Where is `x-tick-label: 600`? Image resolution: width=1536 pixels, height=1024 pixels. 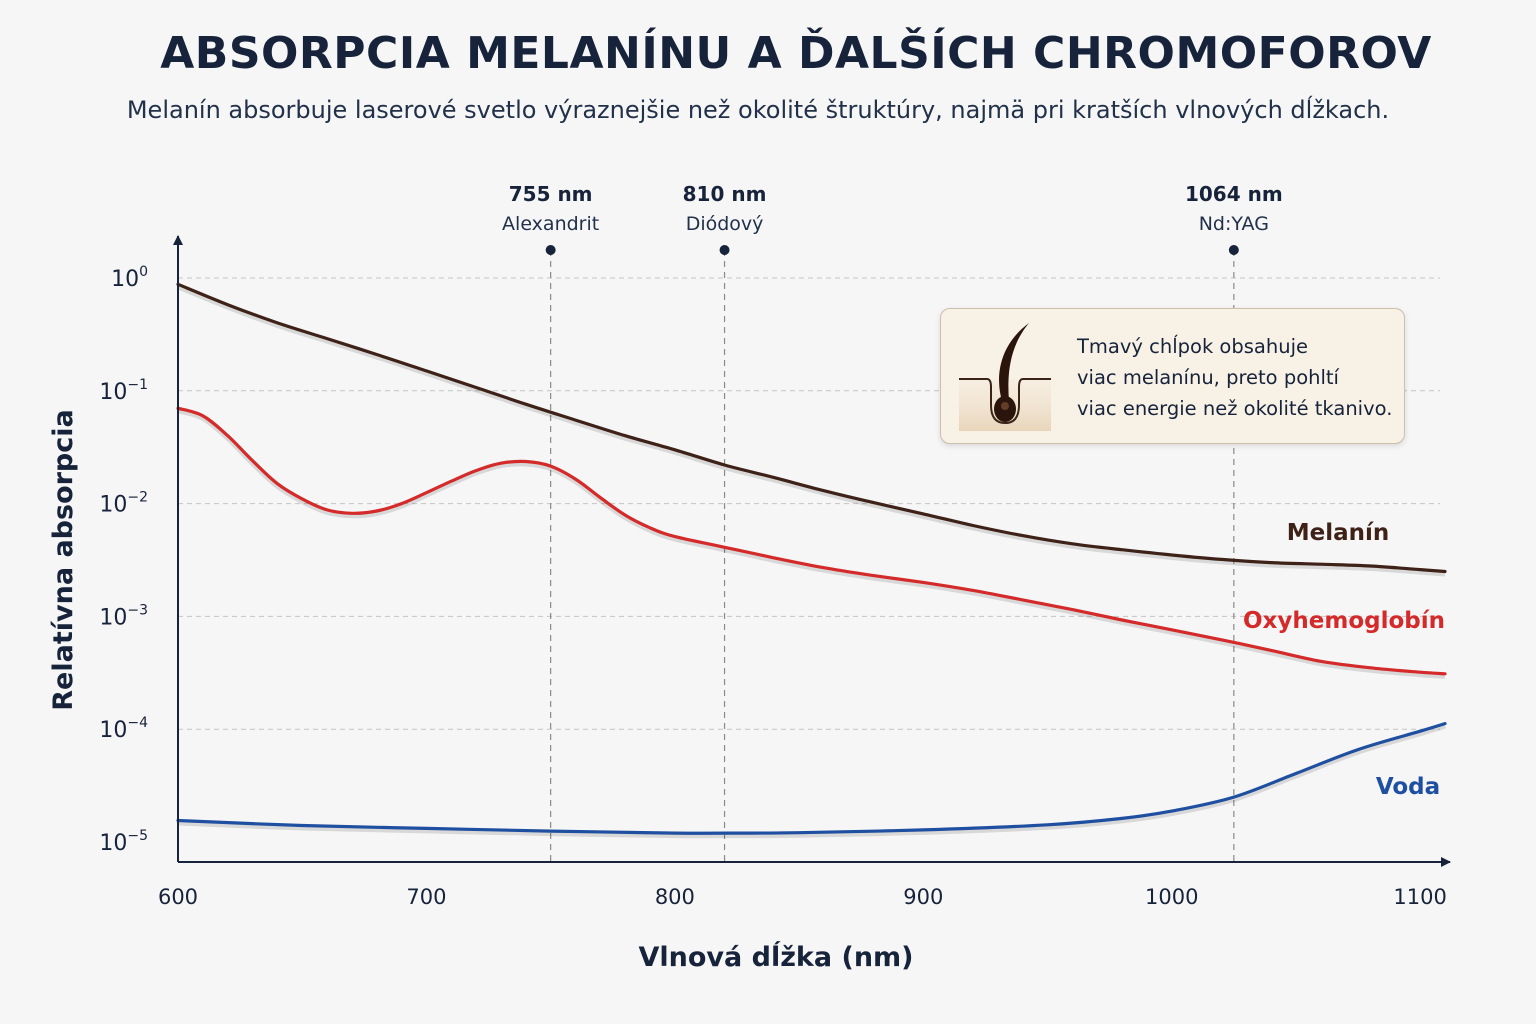 x-tick-label: 600 is located at coordinates (178, 897).